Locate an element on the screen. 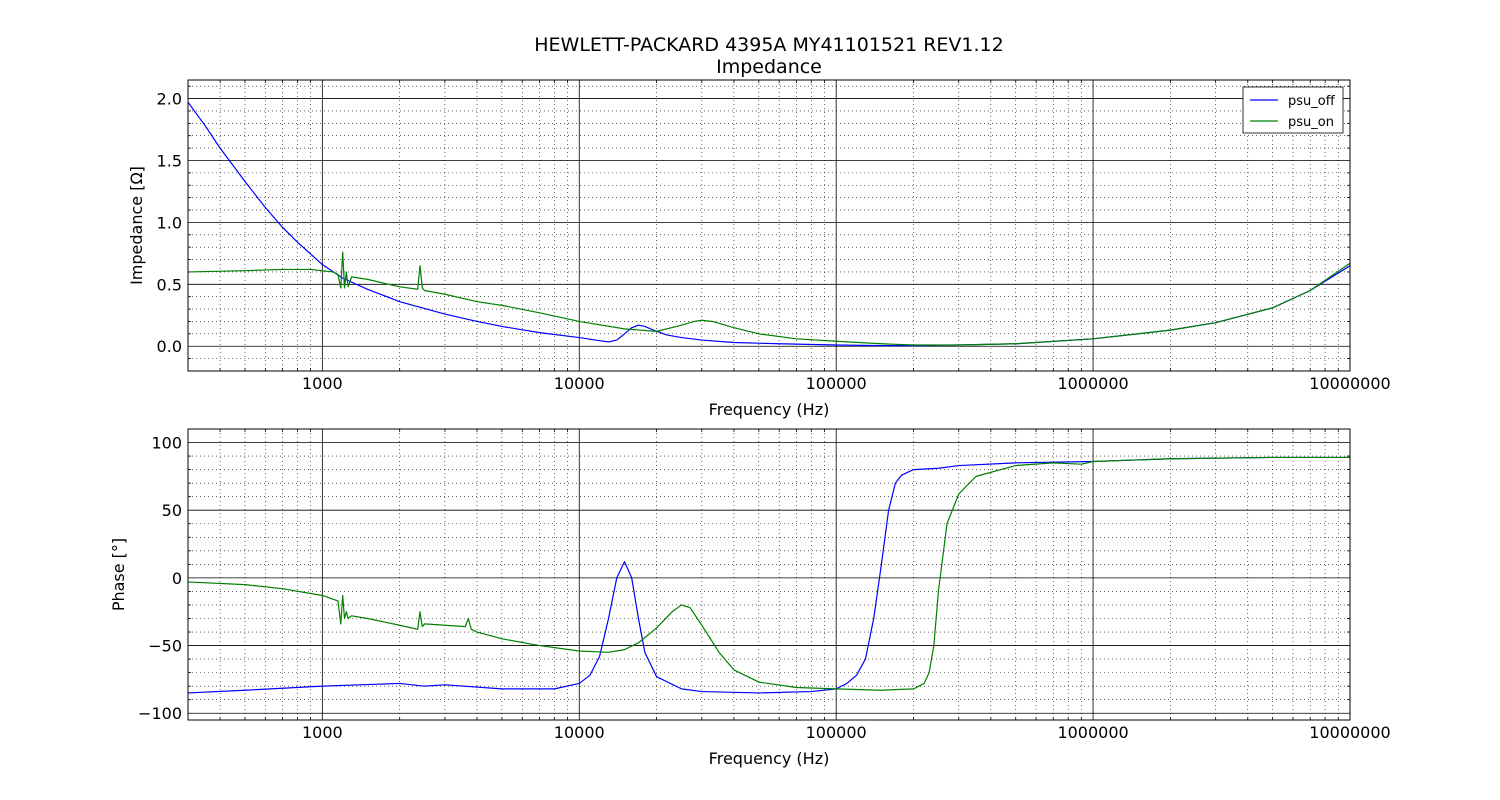  y-tick-label: 50 is located at coordinates (172, 510).